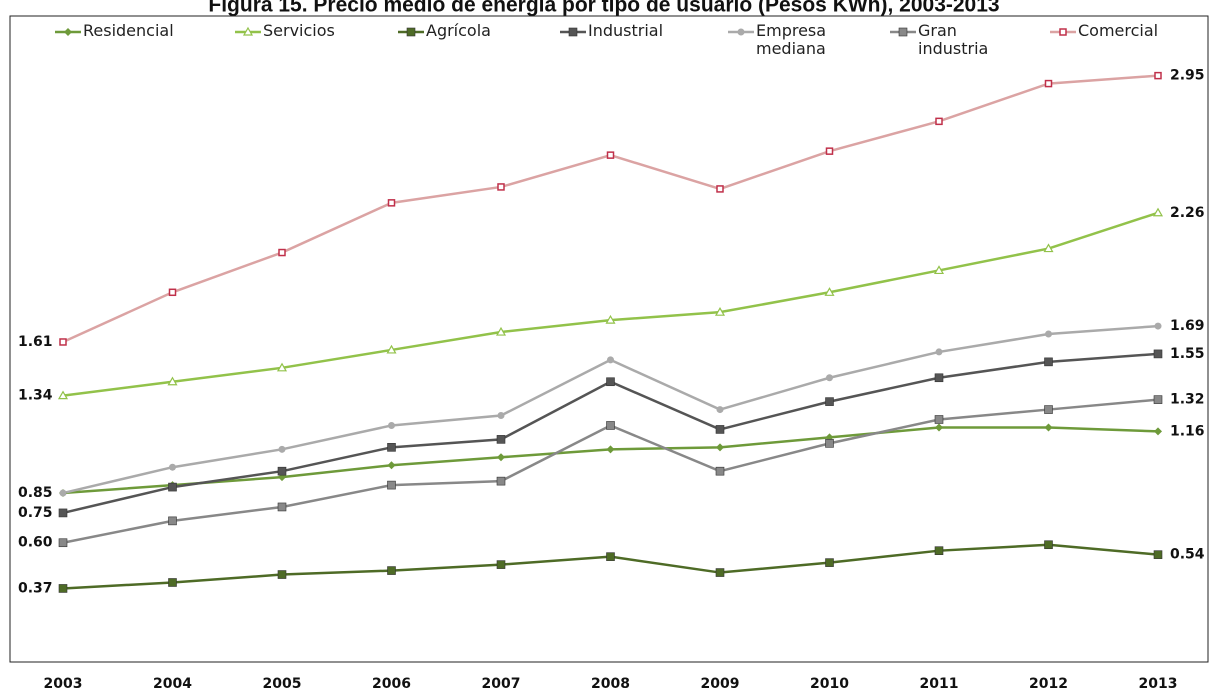  What do you see at coordinates (35, 513) in the screenshot?
I see `data-label: 0.75` at bounding box center [35, 513].